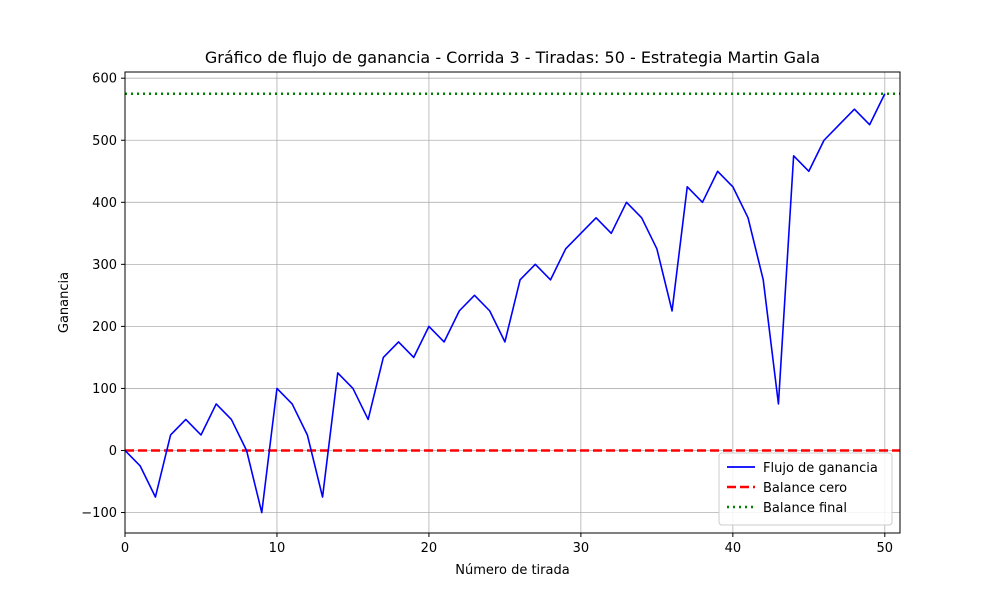 The width and height of the screenshot is (1000, 600). I want to click on y-tick-label: 100, so click(104, 389).